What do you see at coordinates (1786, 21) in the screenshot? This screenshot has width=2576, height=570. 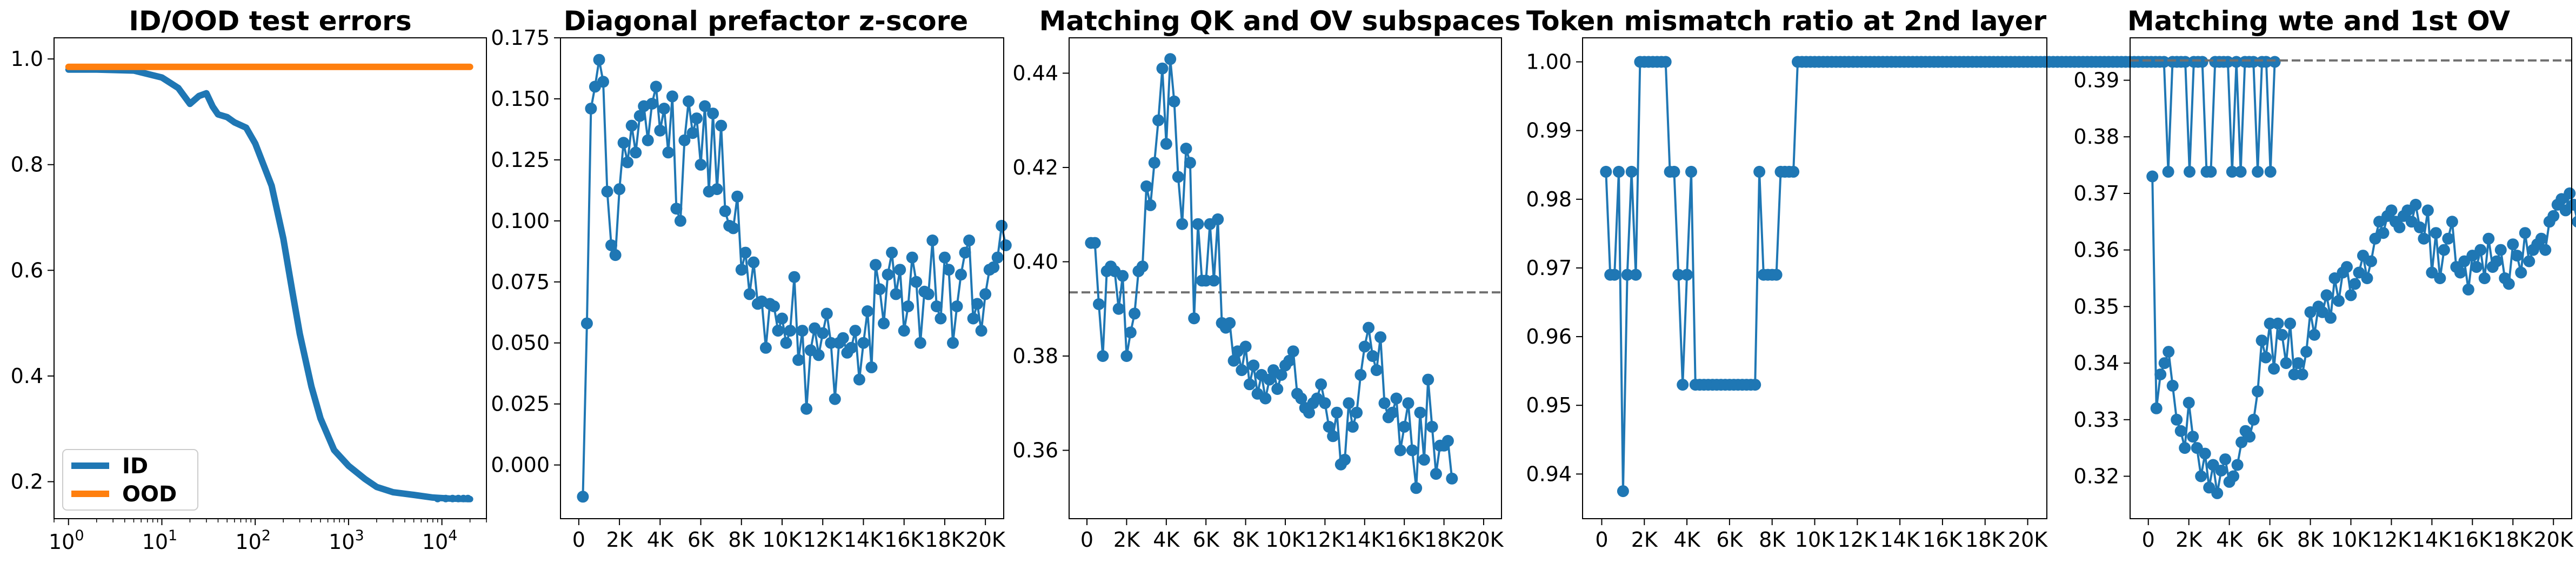 I see `panel-title: Token mismatch ratio at 2nd layer` at bounding box center [1786, 21].